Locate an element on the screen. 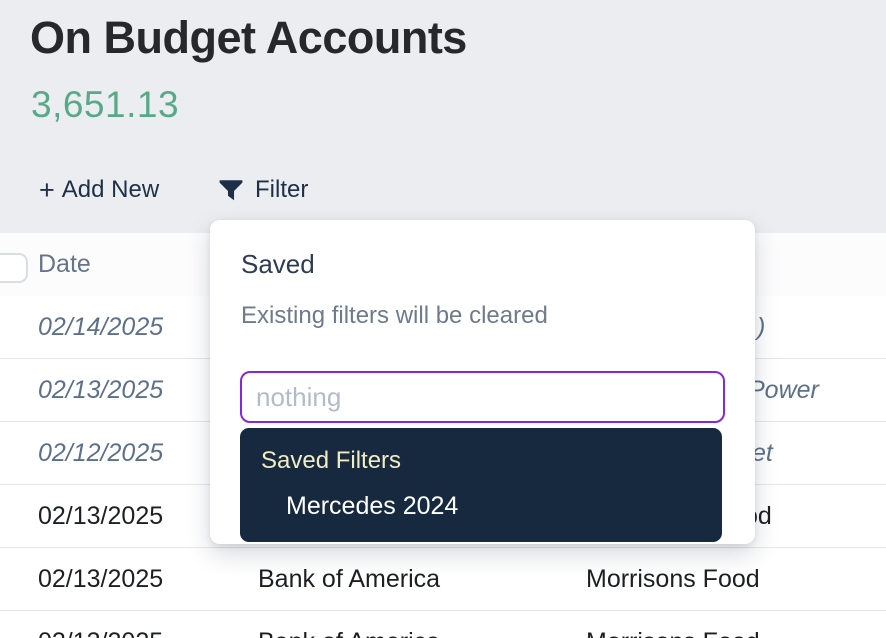 This screenshot has height=638, width=886. plus-icon: + is located at coordinates (47, 190).